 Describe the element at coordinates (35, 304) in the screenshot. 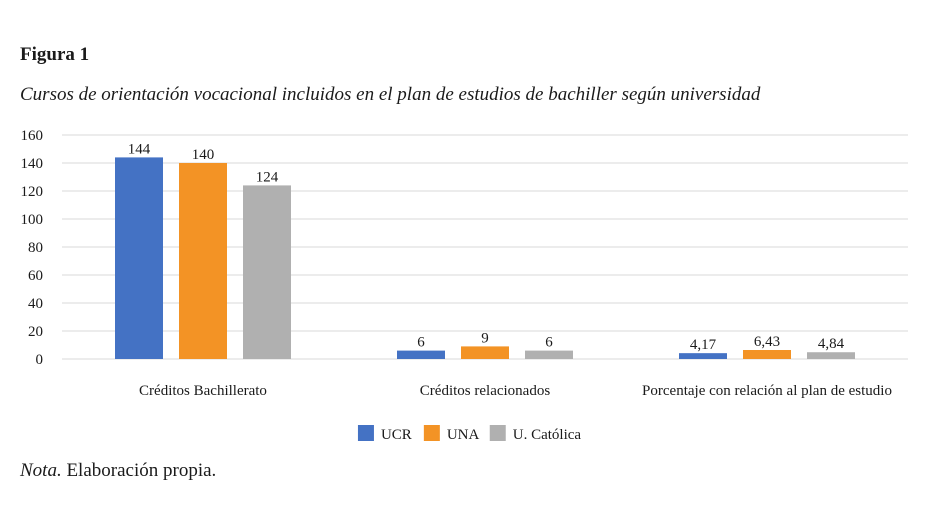

I see `y-tick-label: 40` at that location.